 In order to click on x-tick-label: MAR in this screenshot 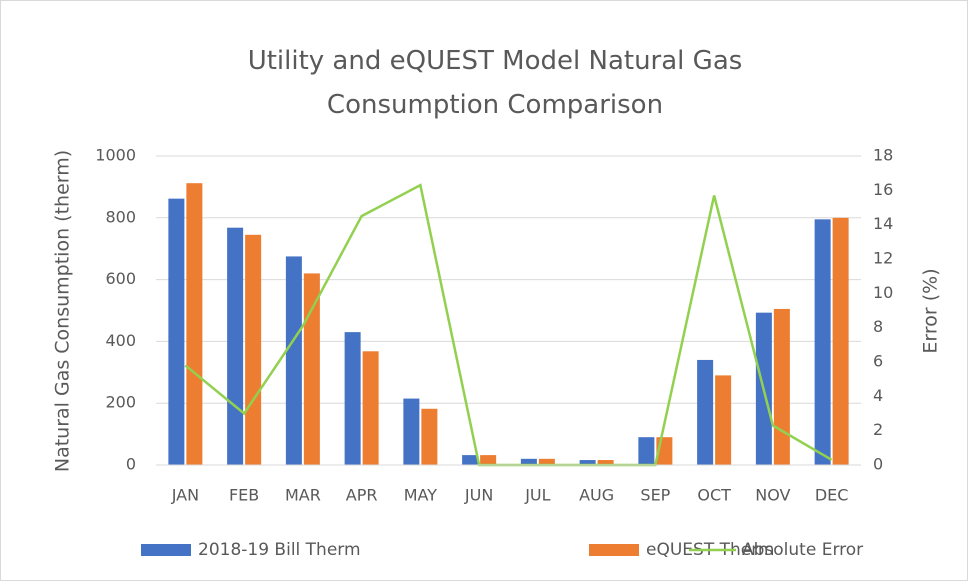, I will do `click(303, 495)`.